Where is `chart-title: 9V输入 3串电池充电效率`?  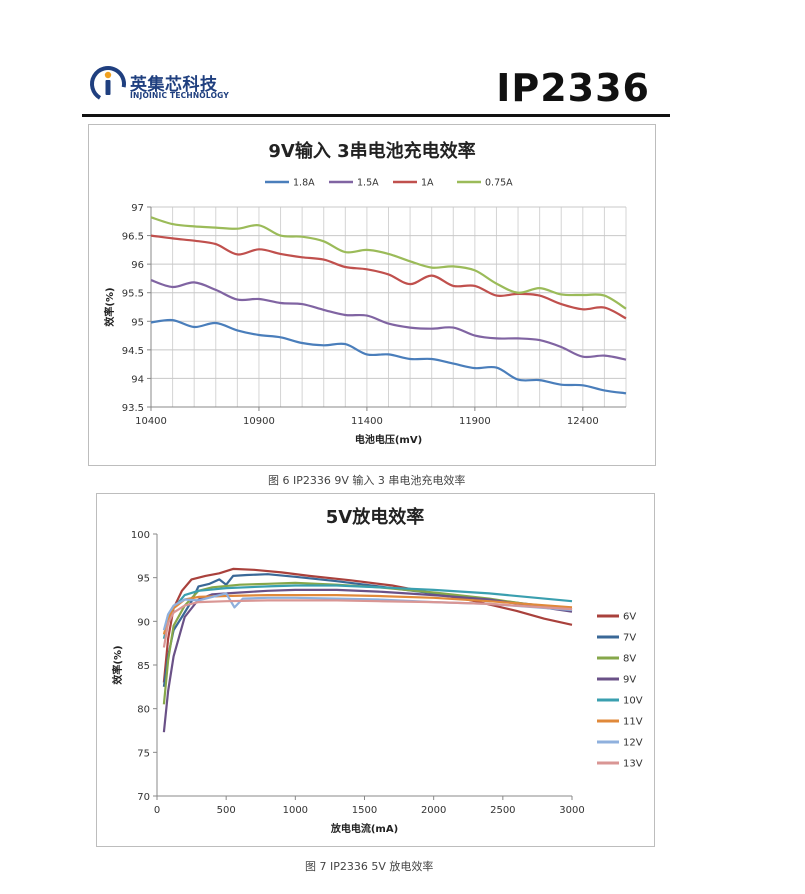
chart-title: 9V输入 3串电池充电效率 is located at coordinates (371, 151).